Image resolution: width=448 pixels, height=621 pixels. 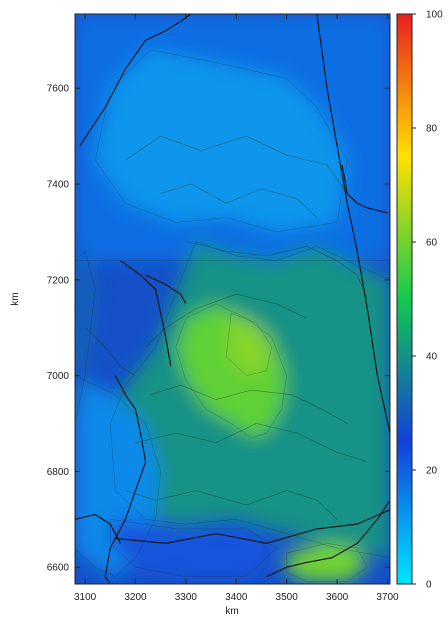 I want to click on colorbar-scale, so click(x=404, y=299).